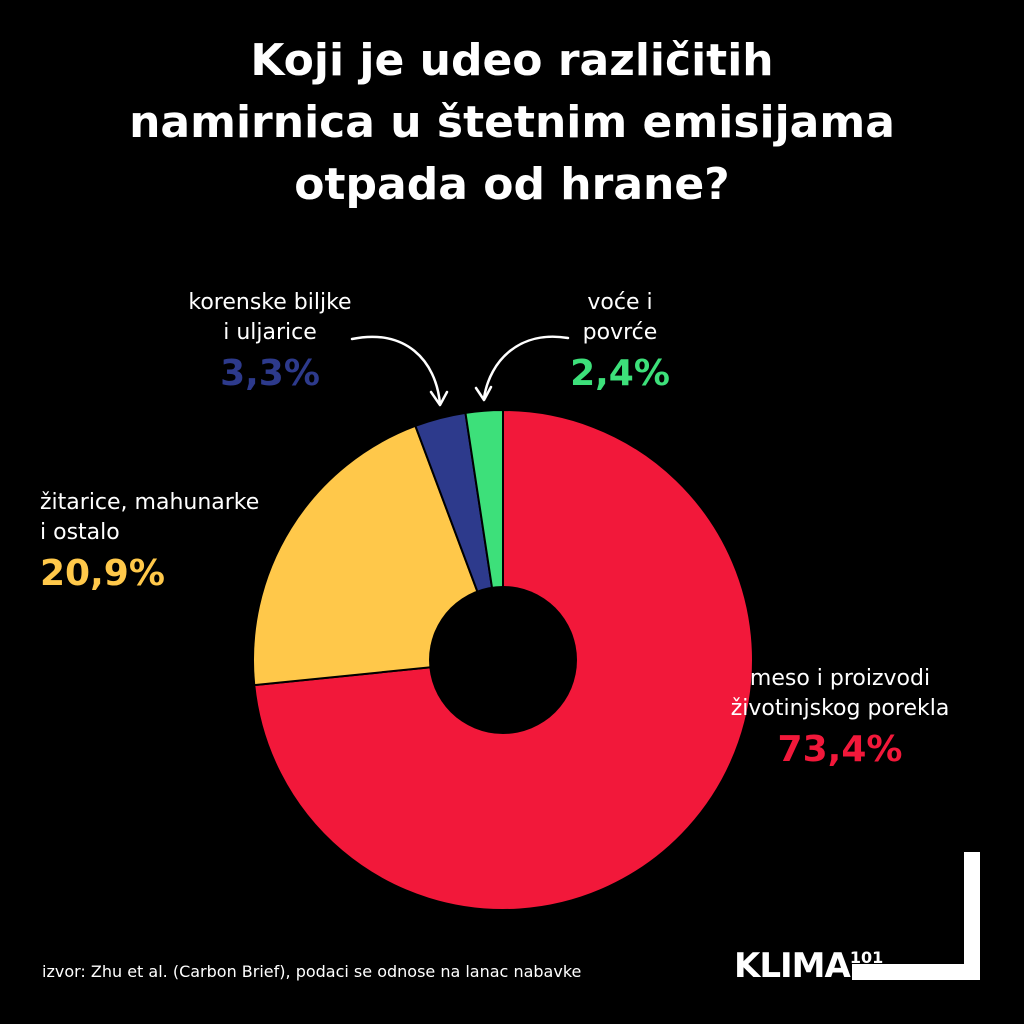 This screenshot has width=1024, height=1024. What do you see at coordinates (439, 398) in the screenshot?
I see `root-arrowhead` at bounding box center [439, 398].